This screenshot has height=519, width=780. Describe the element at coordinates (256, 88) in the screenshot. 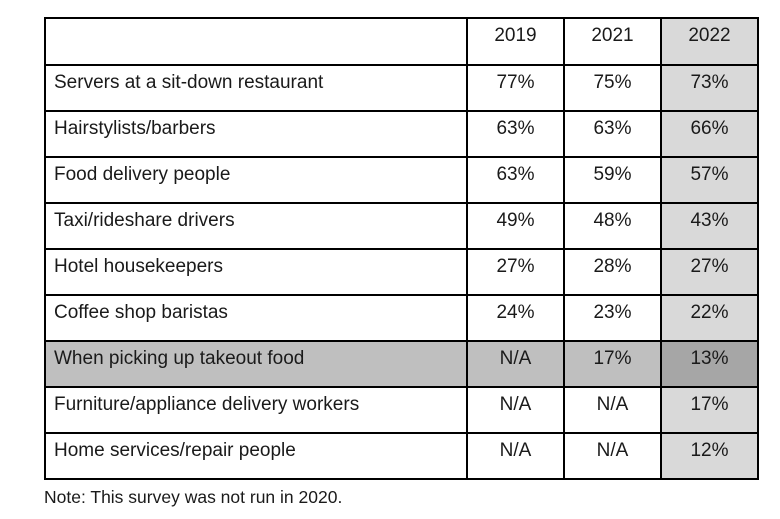

I see `row-label: Servers at a sit-down restaurant` at that location.